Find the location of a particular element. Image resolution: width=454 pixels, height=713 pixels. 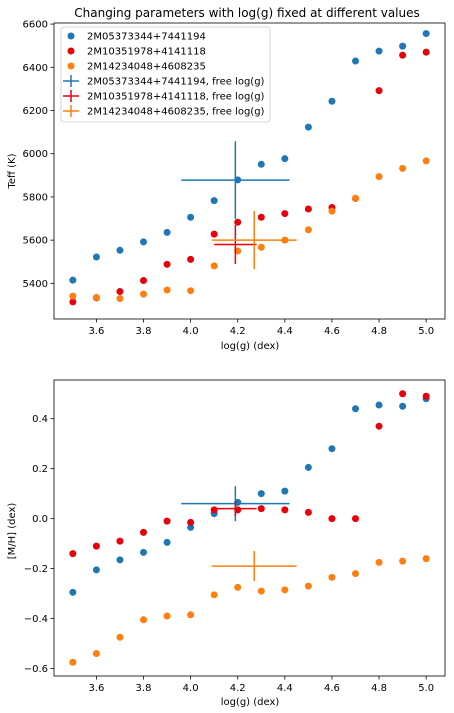

teff-plot-ylabel: Teff (K) is located at coordinates (12, 171).